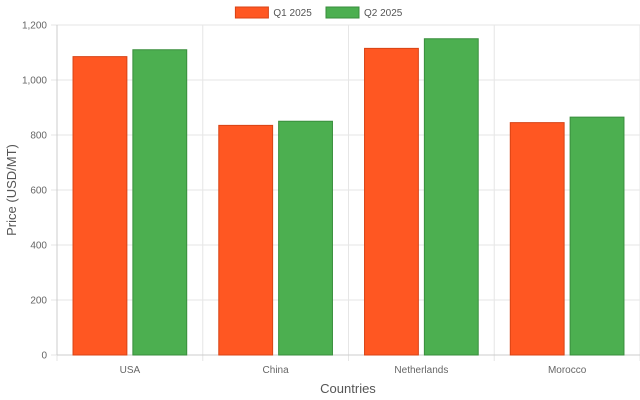 The width and height of the screenshot is (640, 400). Describe the element at coordinates (38, 136) in the screenshot. I see `y-tick-label: 800` at that location.